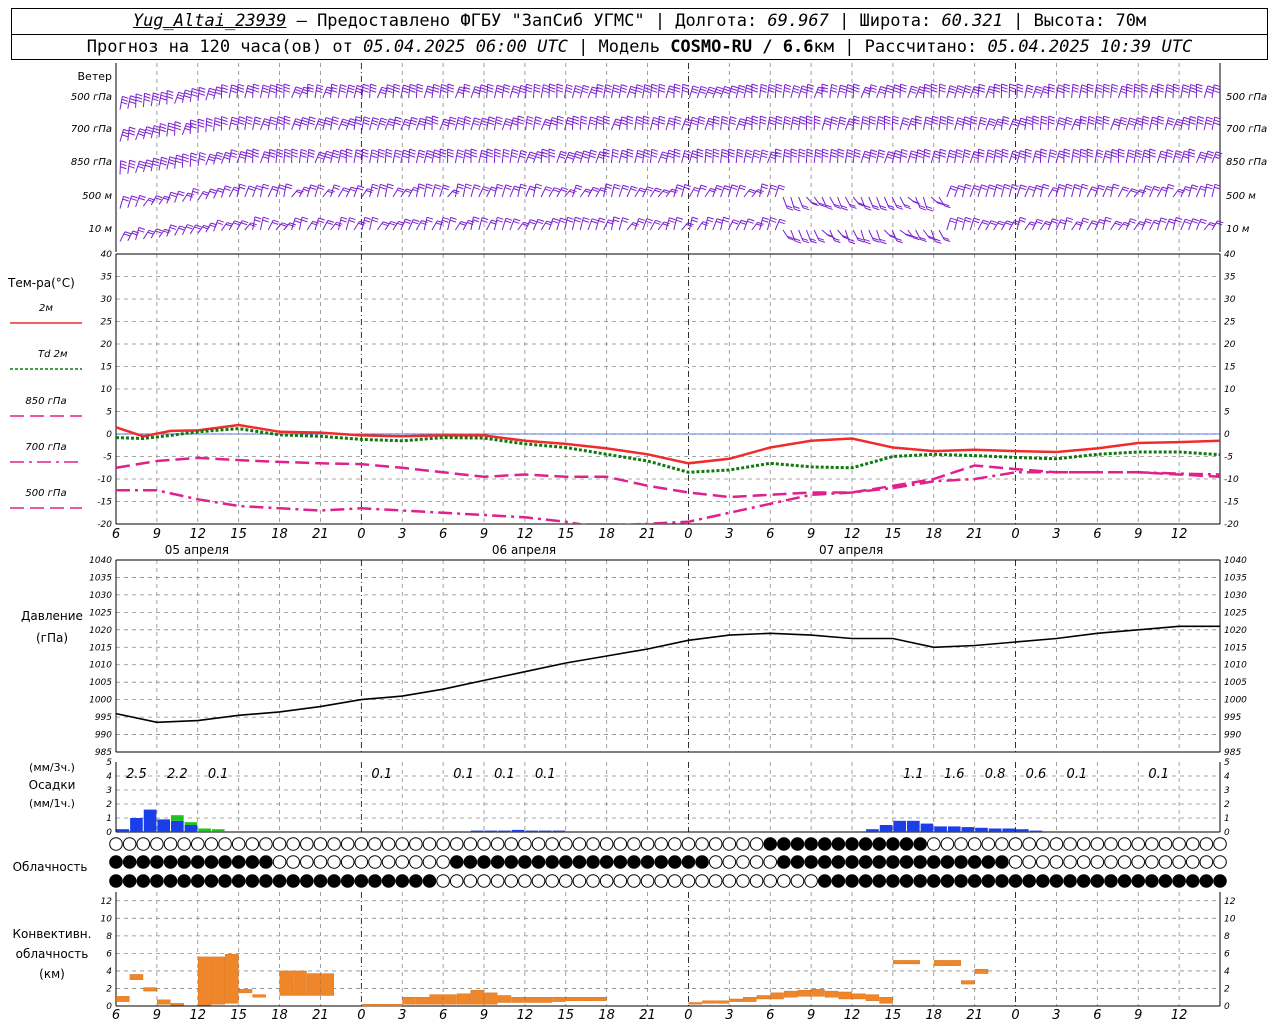  Describe the element at coordinates (191, 823) in the screenshot. I see `precip-bar` at that location.